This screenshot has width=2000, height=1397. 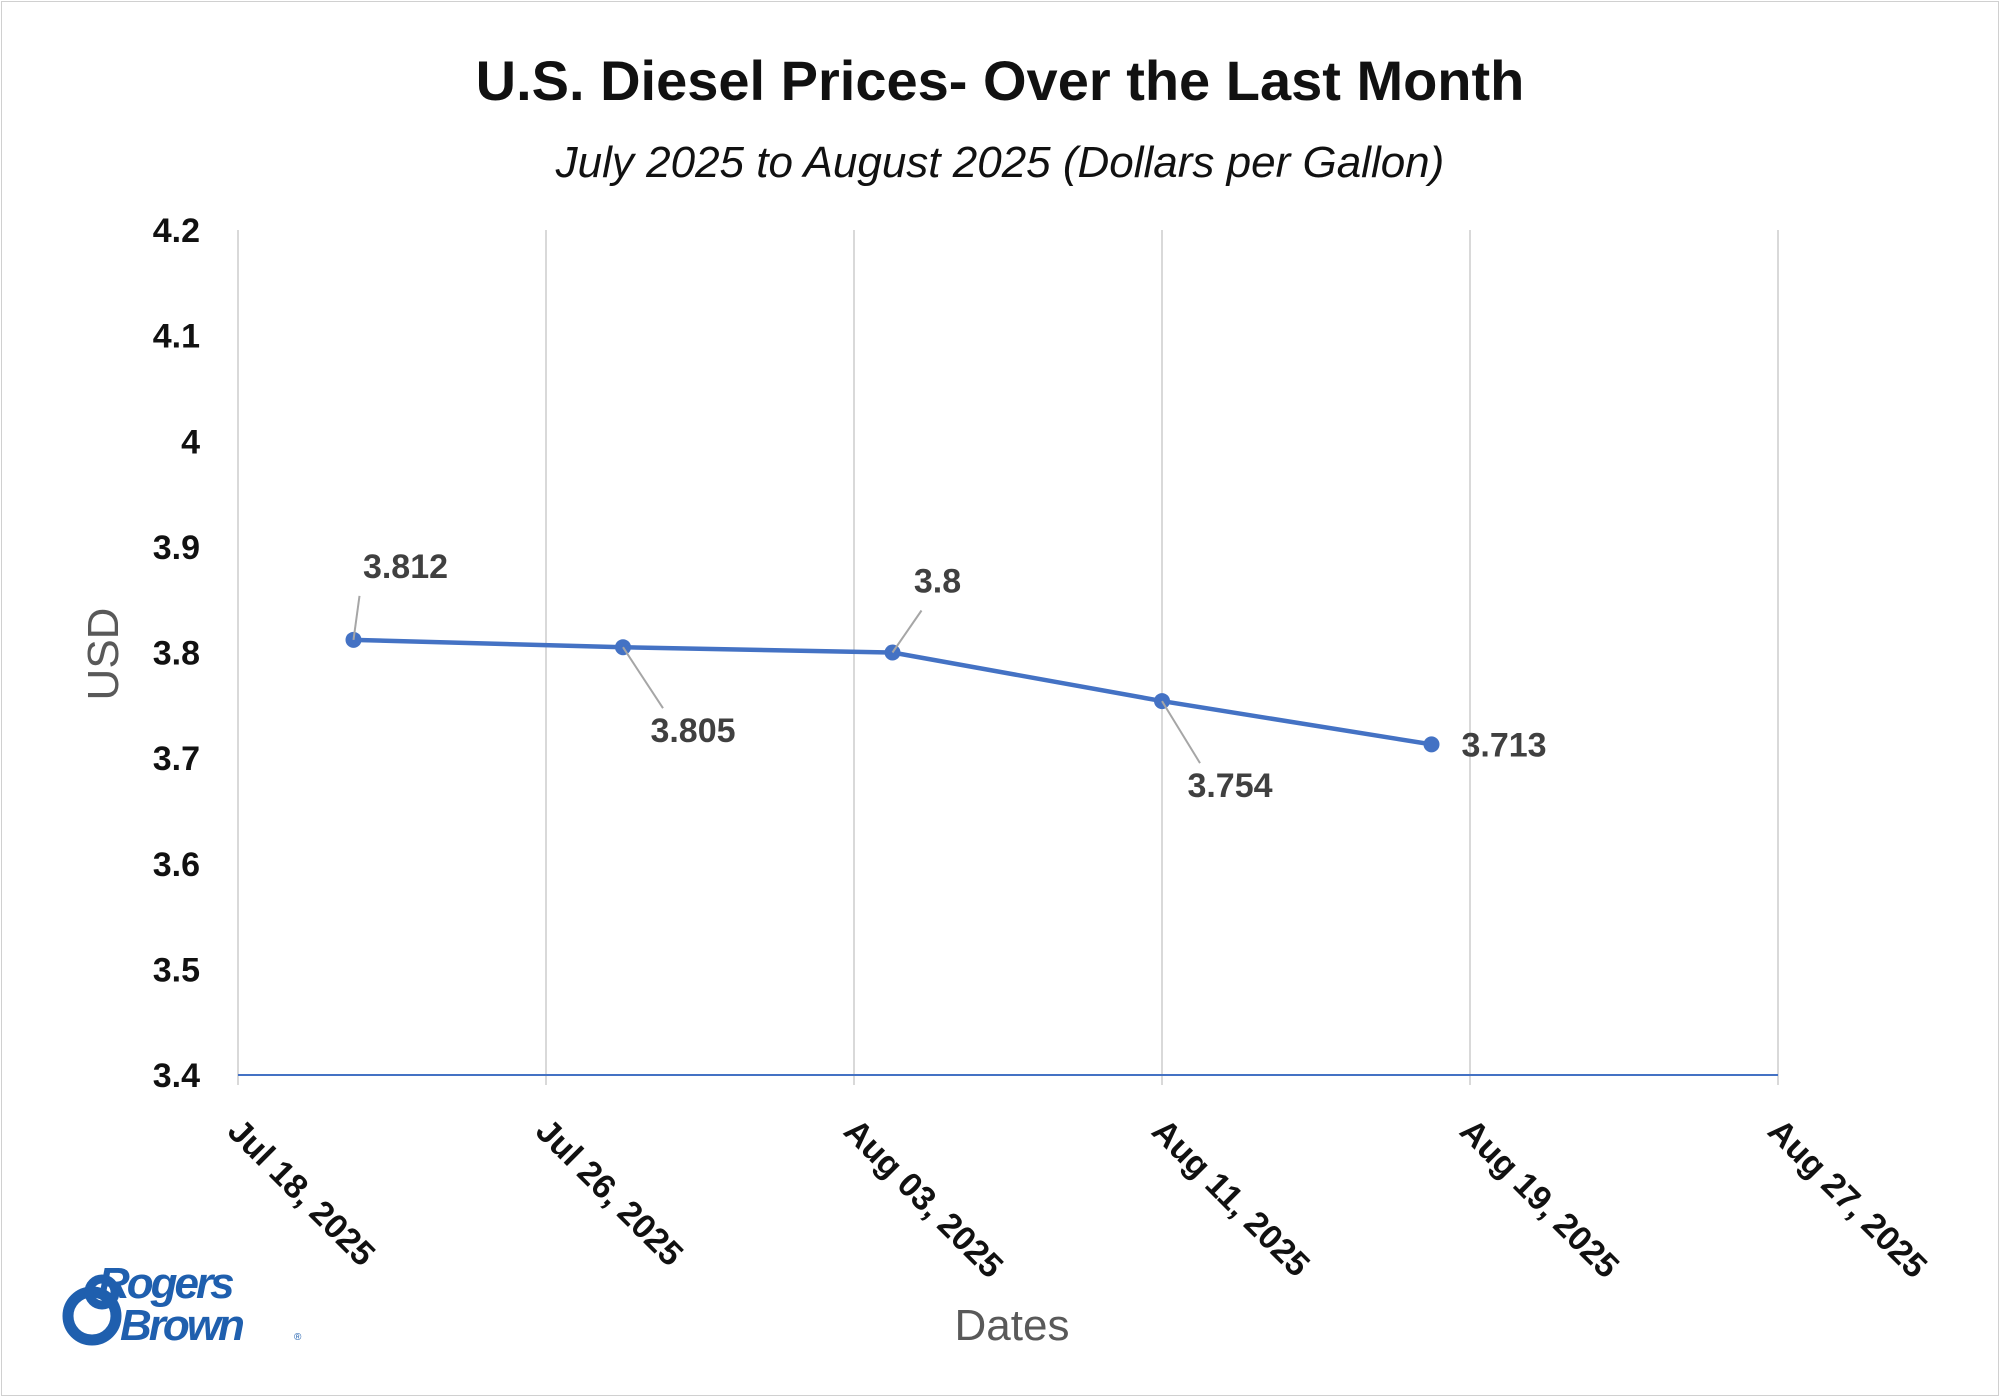 I want to click on y-tick-label: 3.4, so click(x=176, y=1076).